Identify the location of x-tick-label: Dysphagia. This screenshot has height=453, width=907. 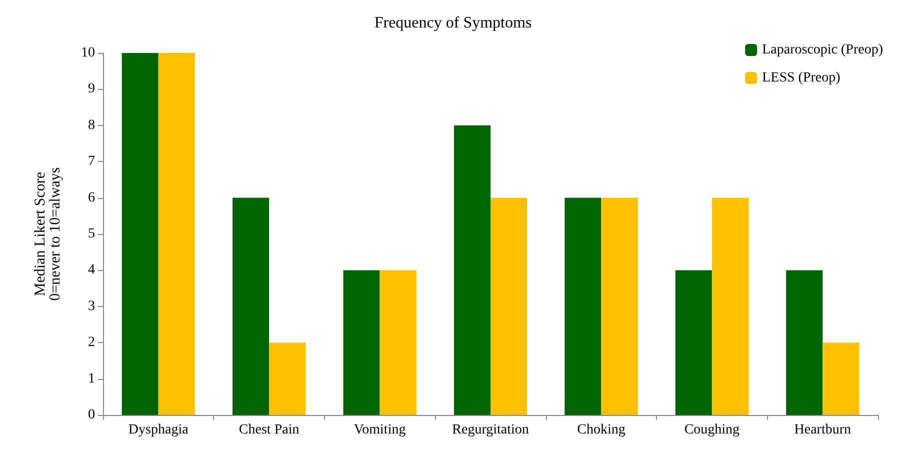
(159, 430).